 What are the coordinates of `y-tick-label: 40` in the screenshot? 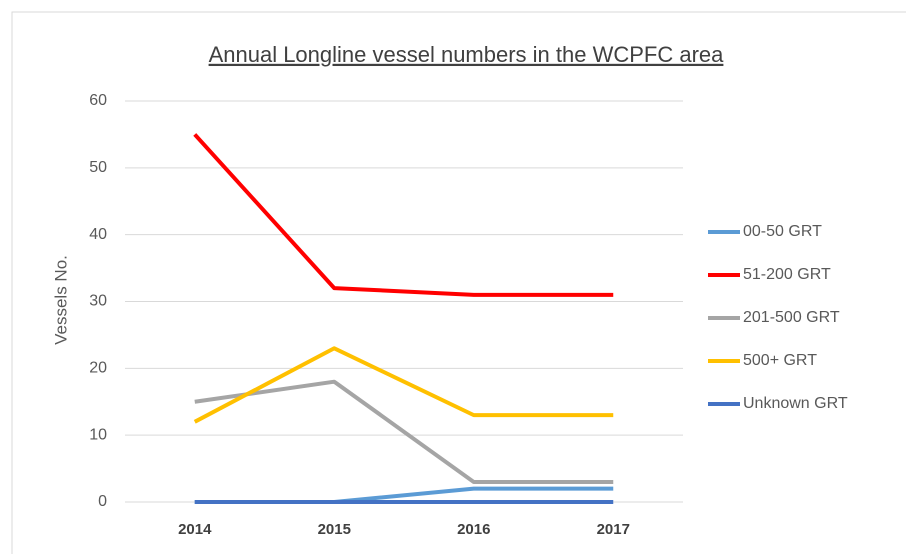 It's located at (98, 234).